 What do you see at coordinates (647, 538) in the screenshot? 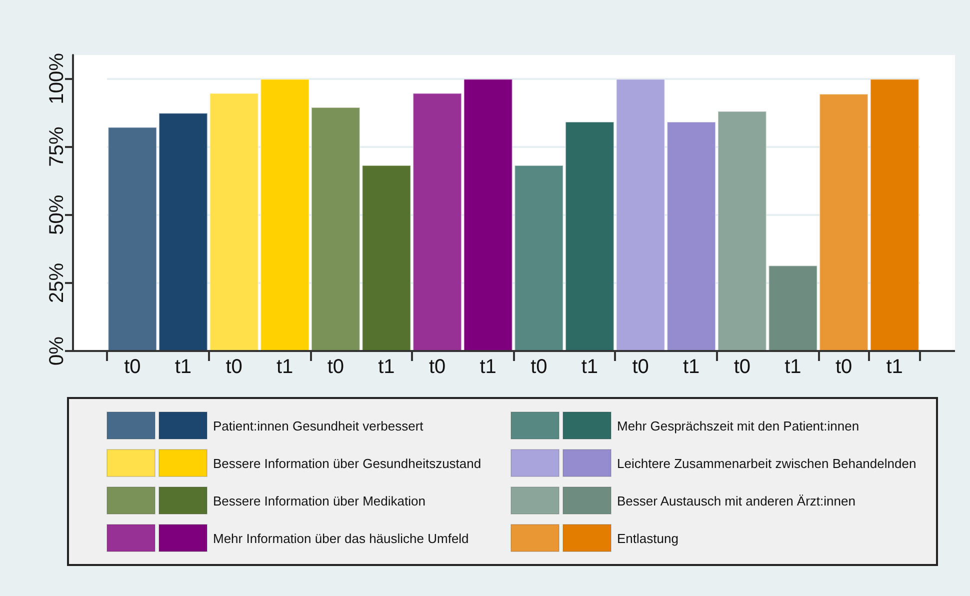
I see `legend-label: Entlastung` at bounding box center [647, 538].